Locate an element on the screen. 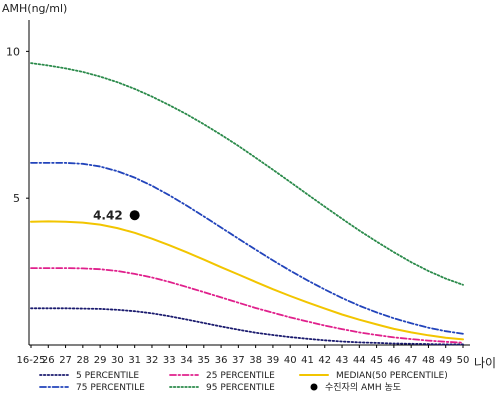 The width and height of the screenshot is (500, 400). x-tick-label: 32 is located at coordinates (152, 360).